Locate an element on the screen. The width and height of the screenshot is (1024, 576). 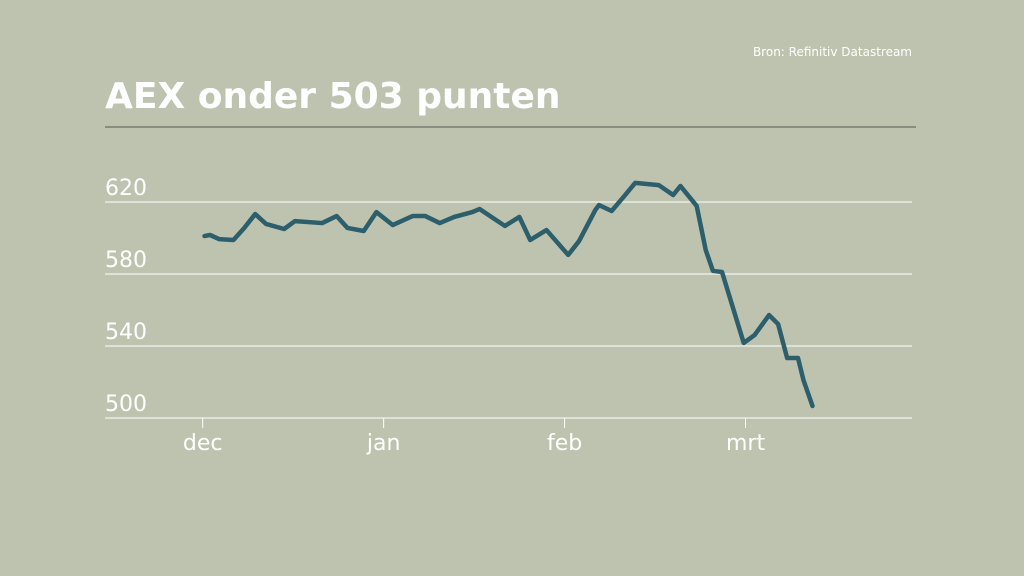
x-tick-label: dec is located at coordinates (203, 443).